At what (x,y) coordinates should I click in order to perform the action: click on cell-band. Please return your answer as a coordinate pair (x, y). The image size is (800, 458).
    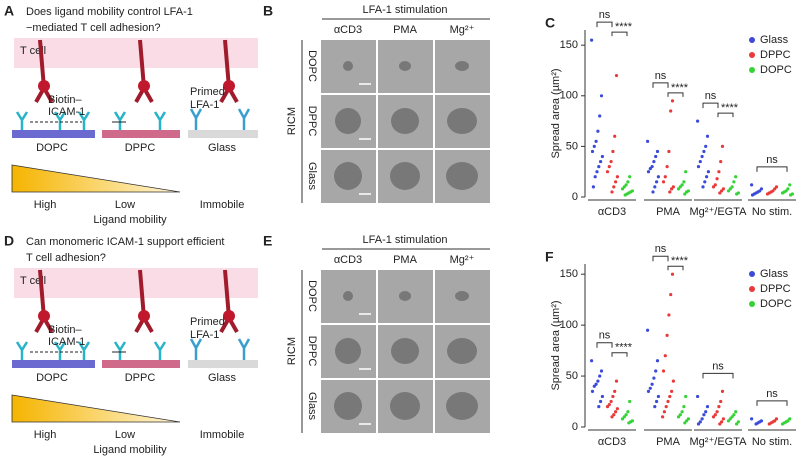
    Looking at the image, I should click on (136, 53).